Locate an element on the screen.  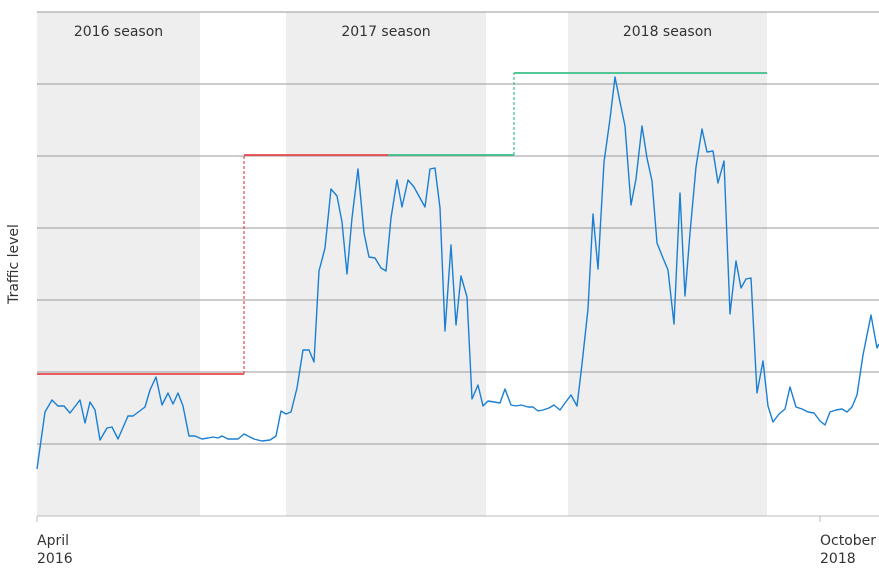
x-tick-label: October is located at coordinates (848, 541).